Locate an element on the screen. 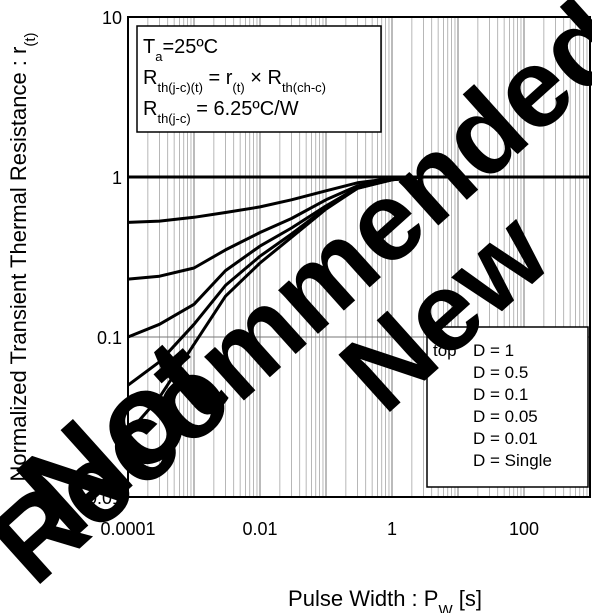  legend-entry: D = 0.1 is located at coordinates (500, 394).